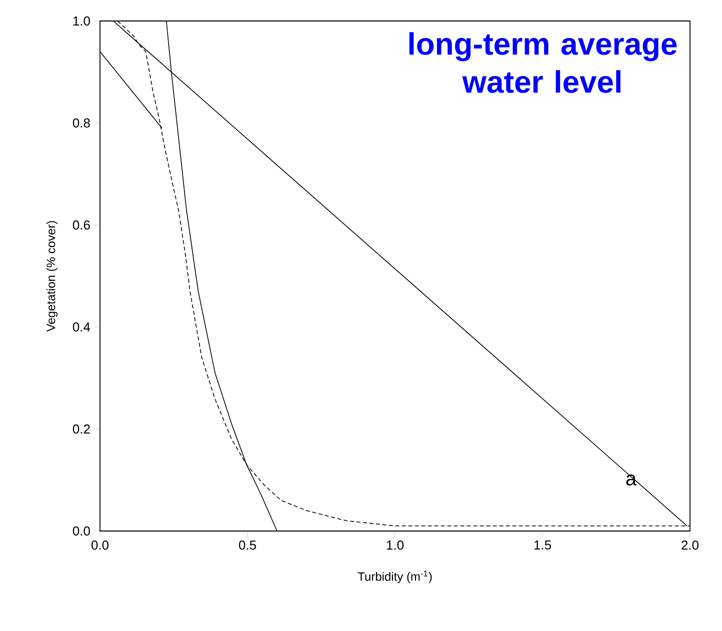 The image size is (722, 631). I want to click on y-tick-label: 0.2, so click(81, 429).